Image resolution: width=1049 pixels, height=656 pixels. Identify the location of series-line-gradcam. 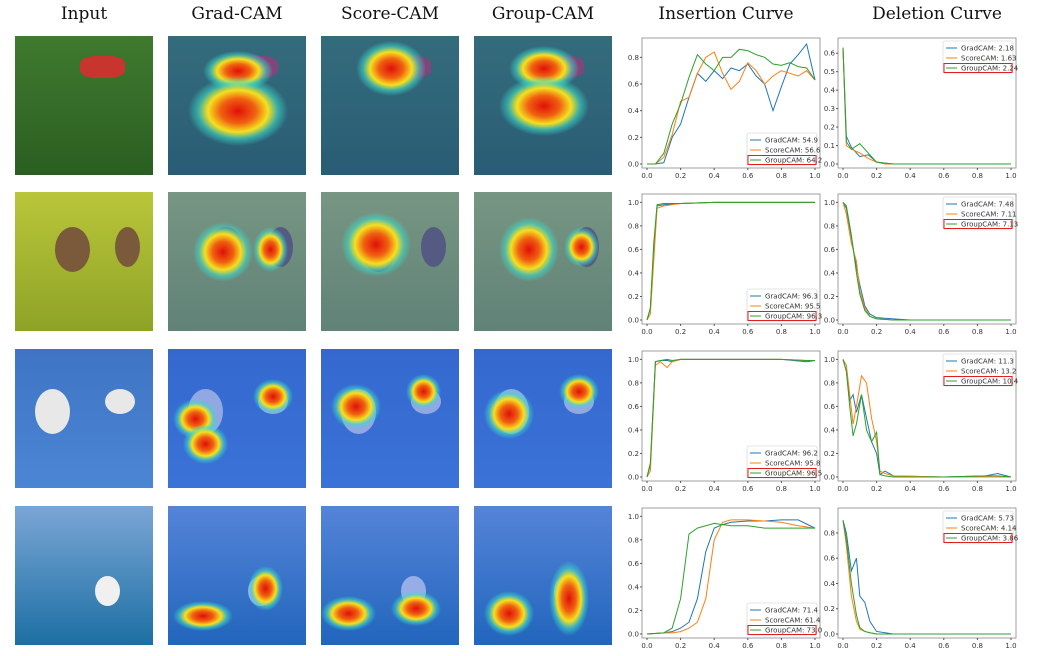
(731, 577).